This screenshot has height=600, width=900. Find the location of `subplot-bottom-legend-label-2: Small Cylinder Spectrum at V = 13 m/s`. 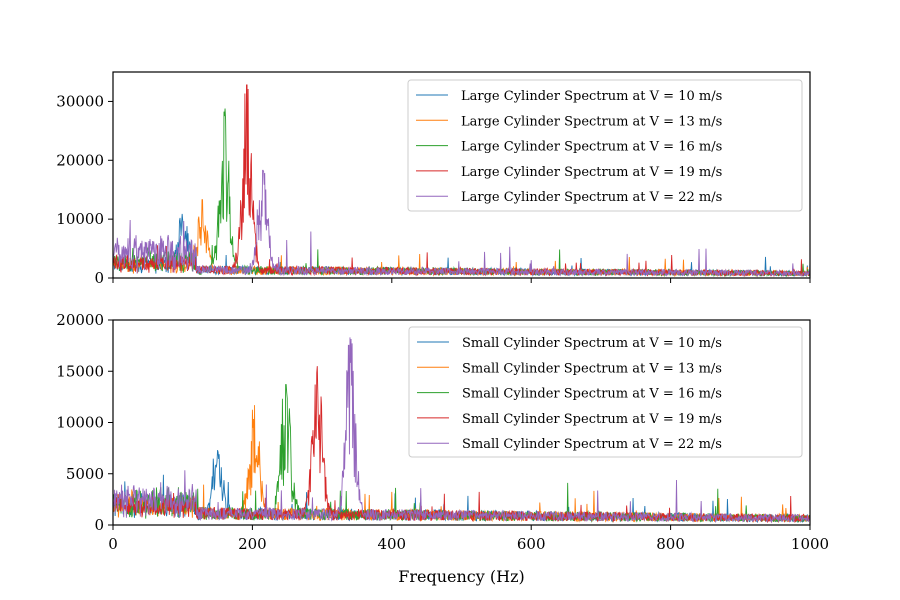

subplot-bottom-legend-label-2: Small Cylinder Spectrum at V = 13 m/s is located at coordinates (592, 368).